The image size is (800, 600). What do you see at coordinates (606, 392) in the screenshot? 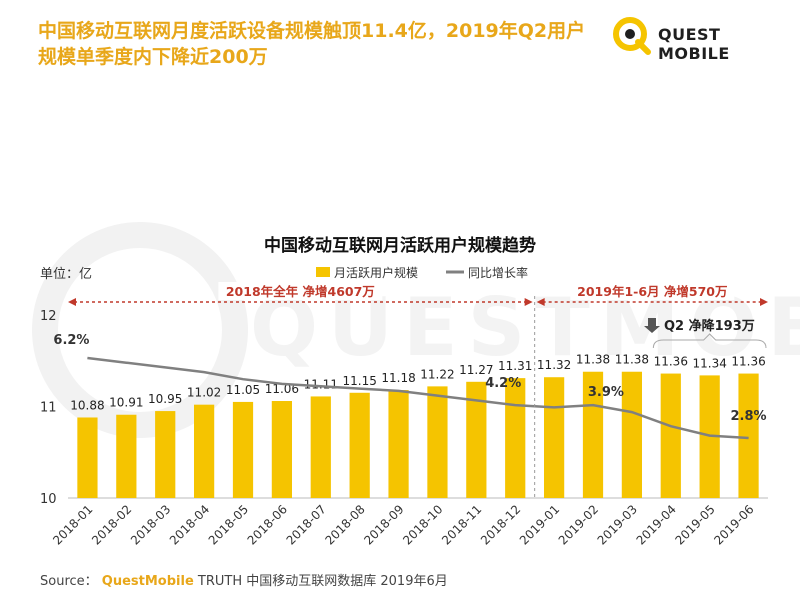
I see `growth-rate-label: 3.9%` at bounding box center [606, 392].